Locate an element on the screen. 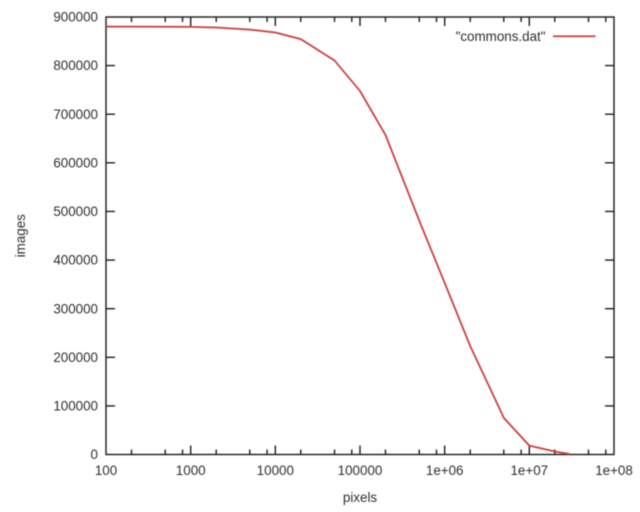 This screenshot has height=512, width=640. svg-text: 1e+07 is located at coordinates (529, 470).